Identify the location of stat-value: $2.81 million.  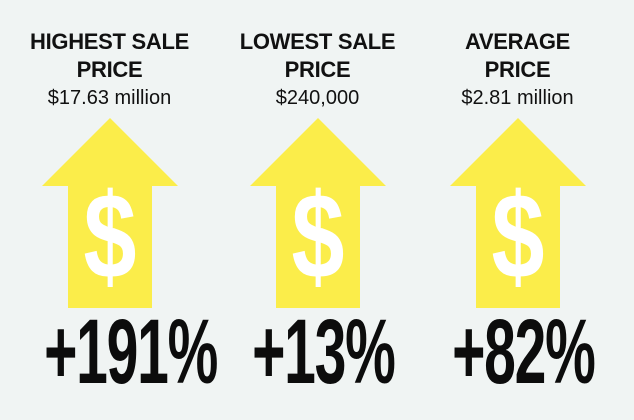
(517, 98).